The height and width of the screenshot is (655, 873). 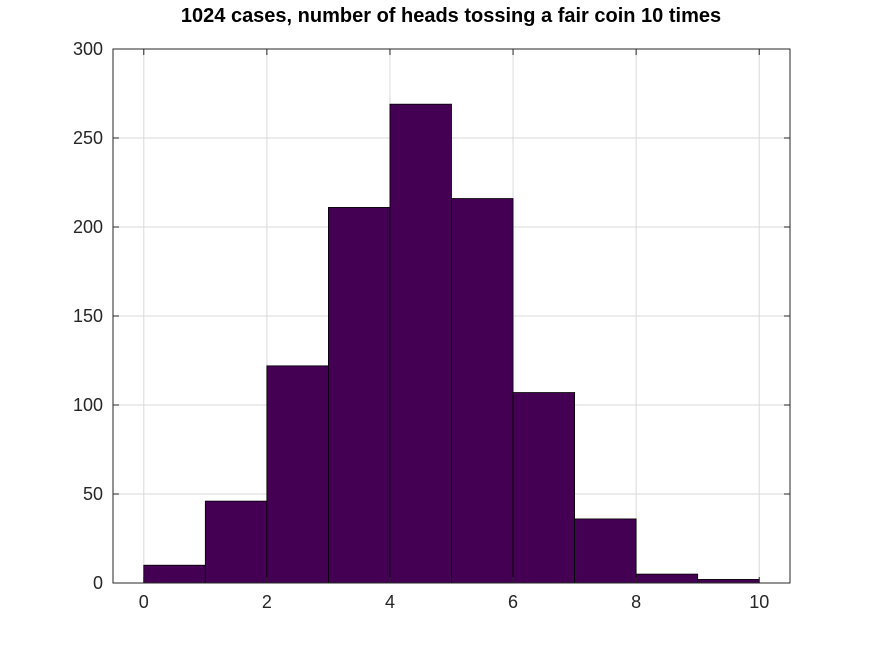 I want to click on y-tick-label: 100, so click(x=88, y=405).